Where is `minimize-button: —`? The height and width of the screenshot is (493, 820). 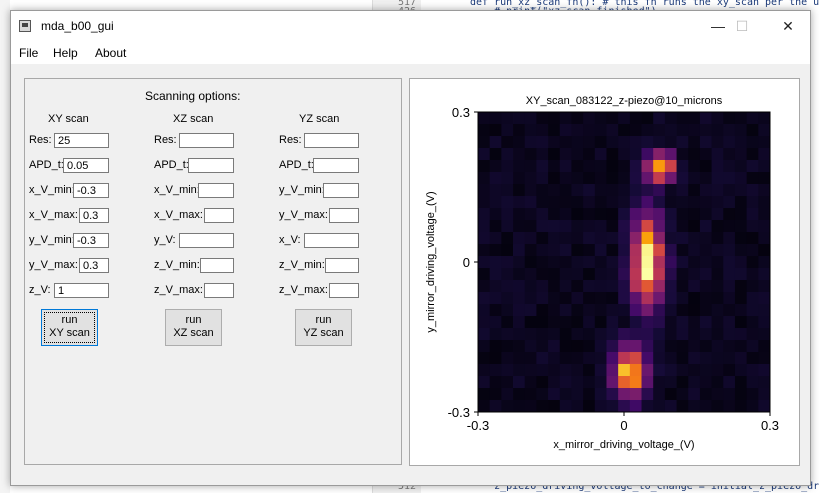 minimize-button: — is located at coordinates (718, 26).